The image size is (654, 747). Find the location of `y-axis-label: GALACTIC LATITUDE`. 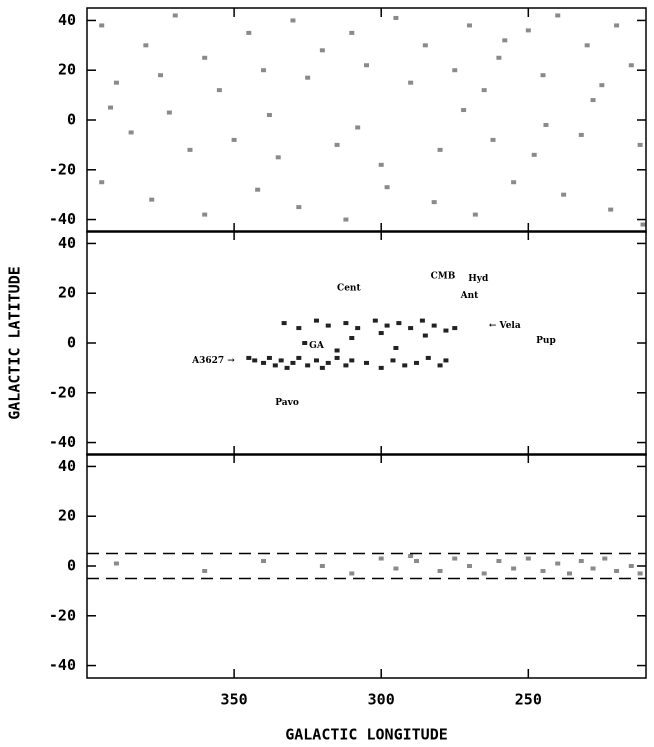

y-axis-label: GALACTIC LATITUDE is located at coordinates (15, 343).